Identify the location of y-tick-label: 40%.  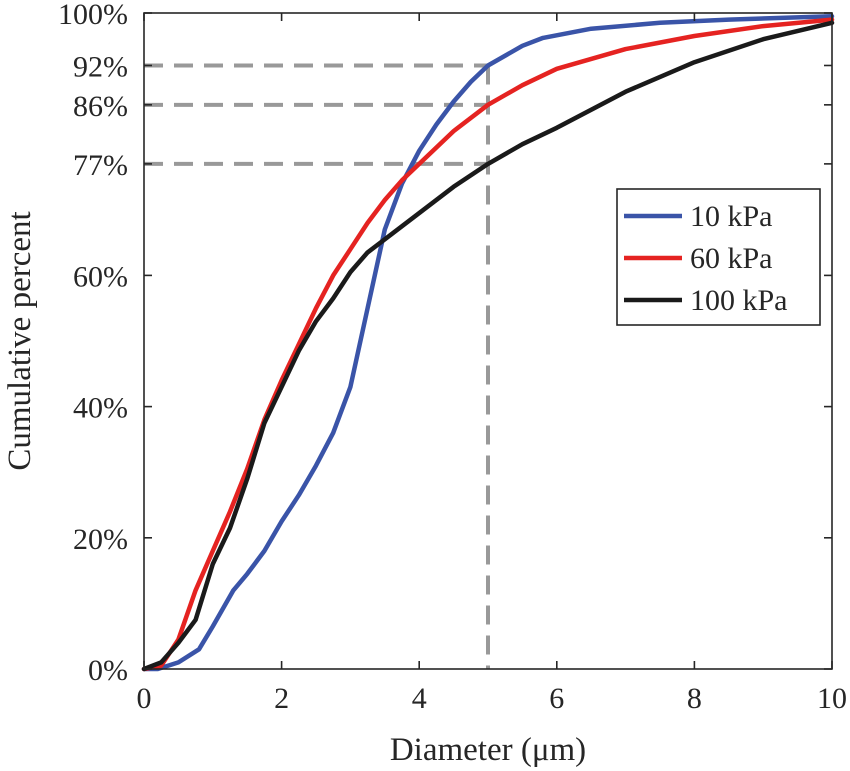
(100, 408).